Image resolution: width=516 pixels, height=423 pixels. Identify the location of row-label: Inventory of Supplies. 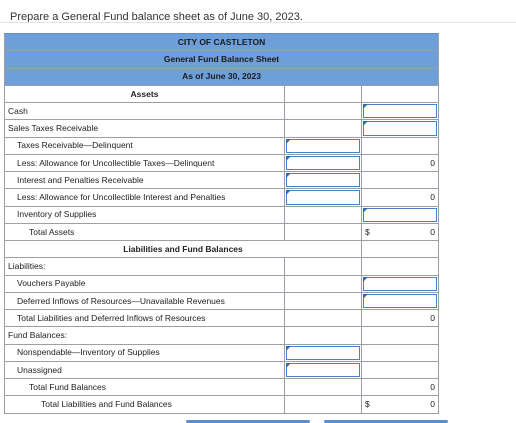
(144, 214).